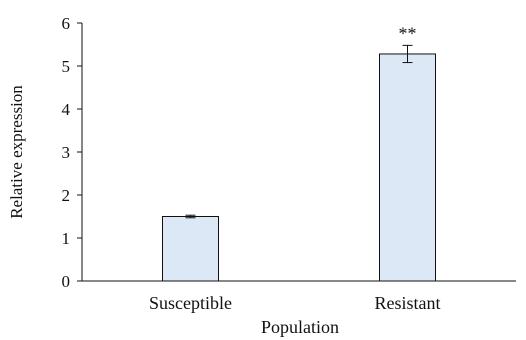 Image resolution: width=526 pixels, height=340 pixels. Describe the element at coordinates (66, 281) in the screenshot. I see `y-tick-label-0: 0` at that location.